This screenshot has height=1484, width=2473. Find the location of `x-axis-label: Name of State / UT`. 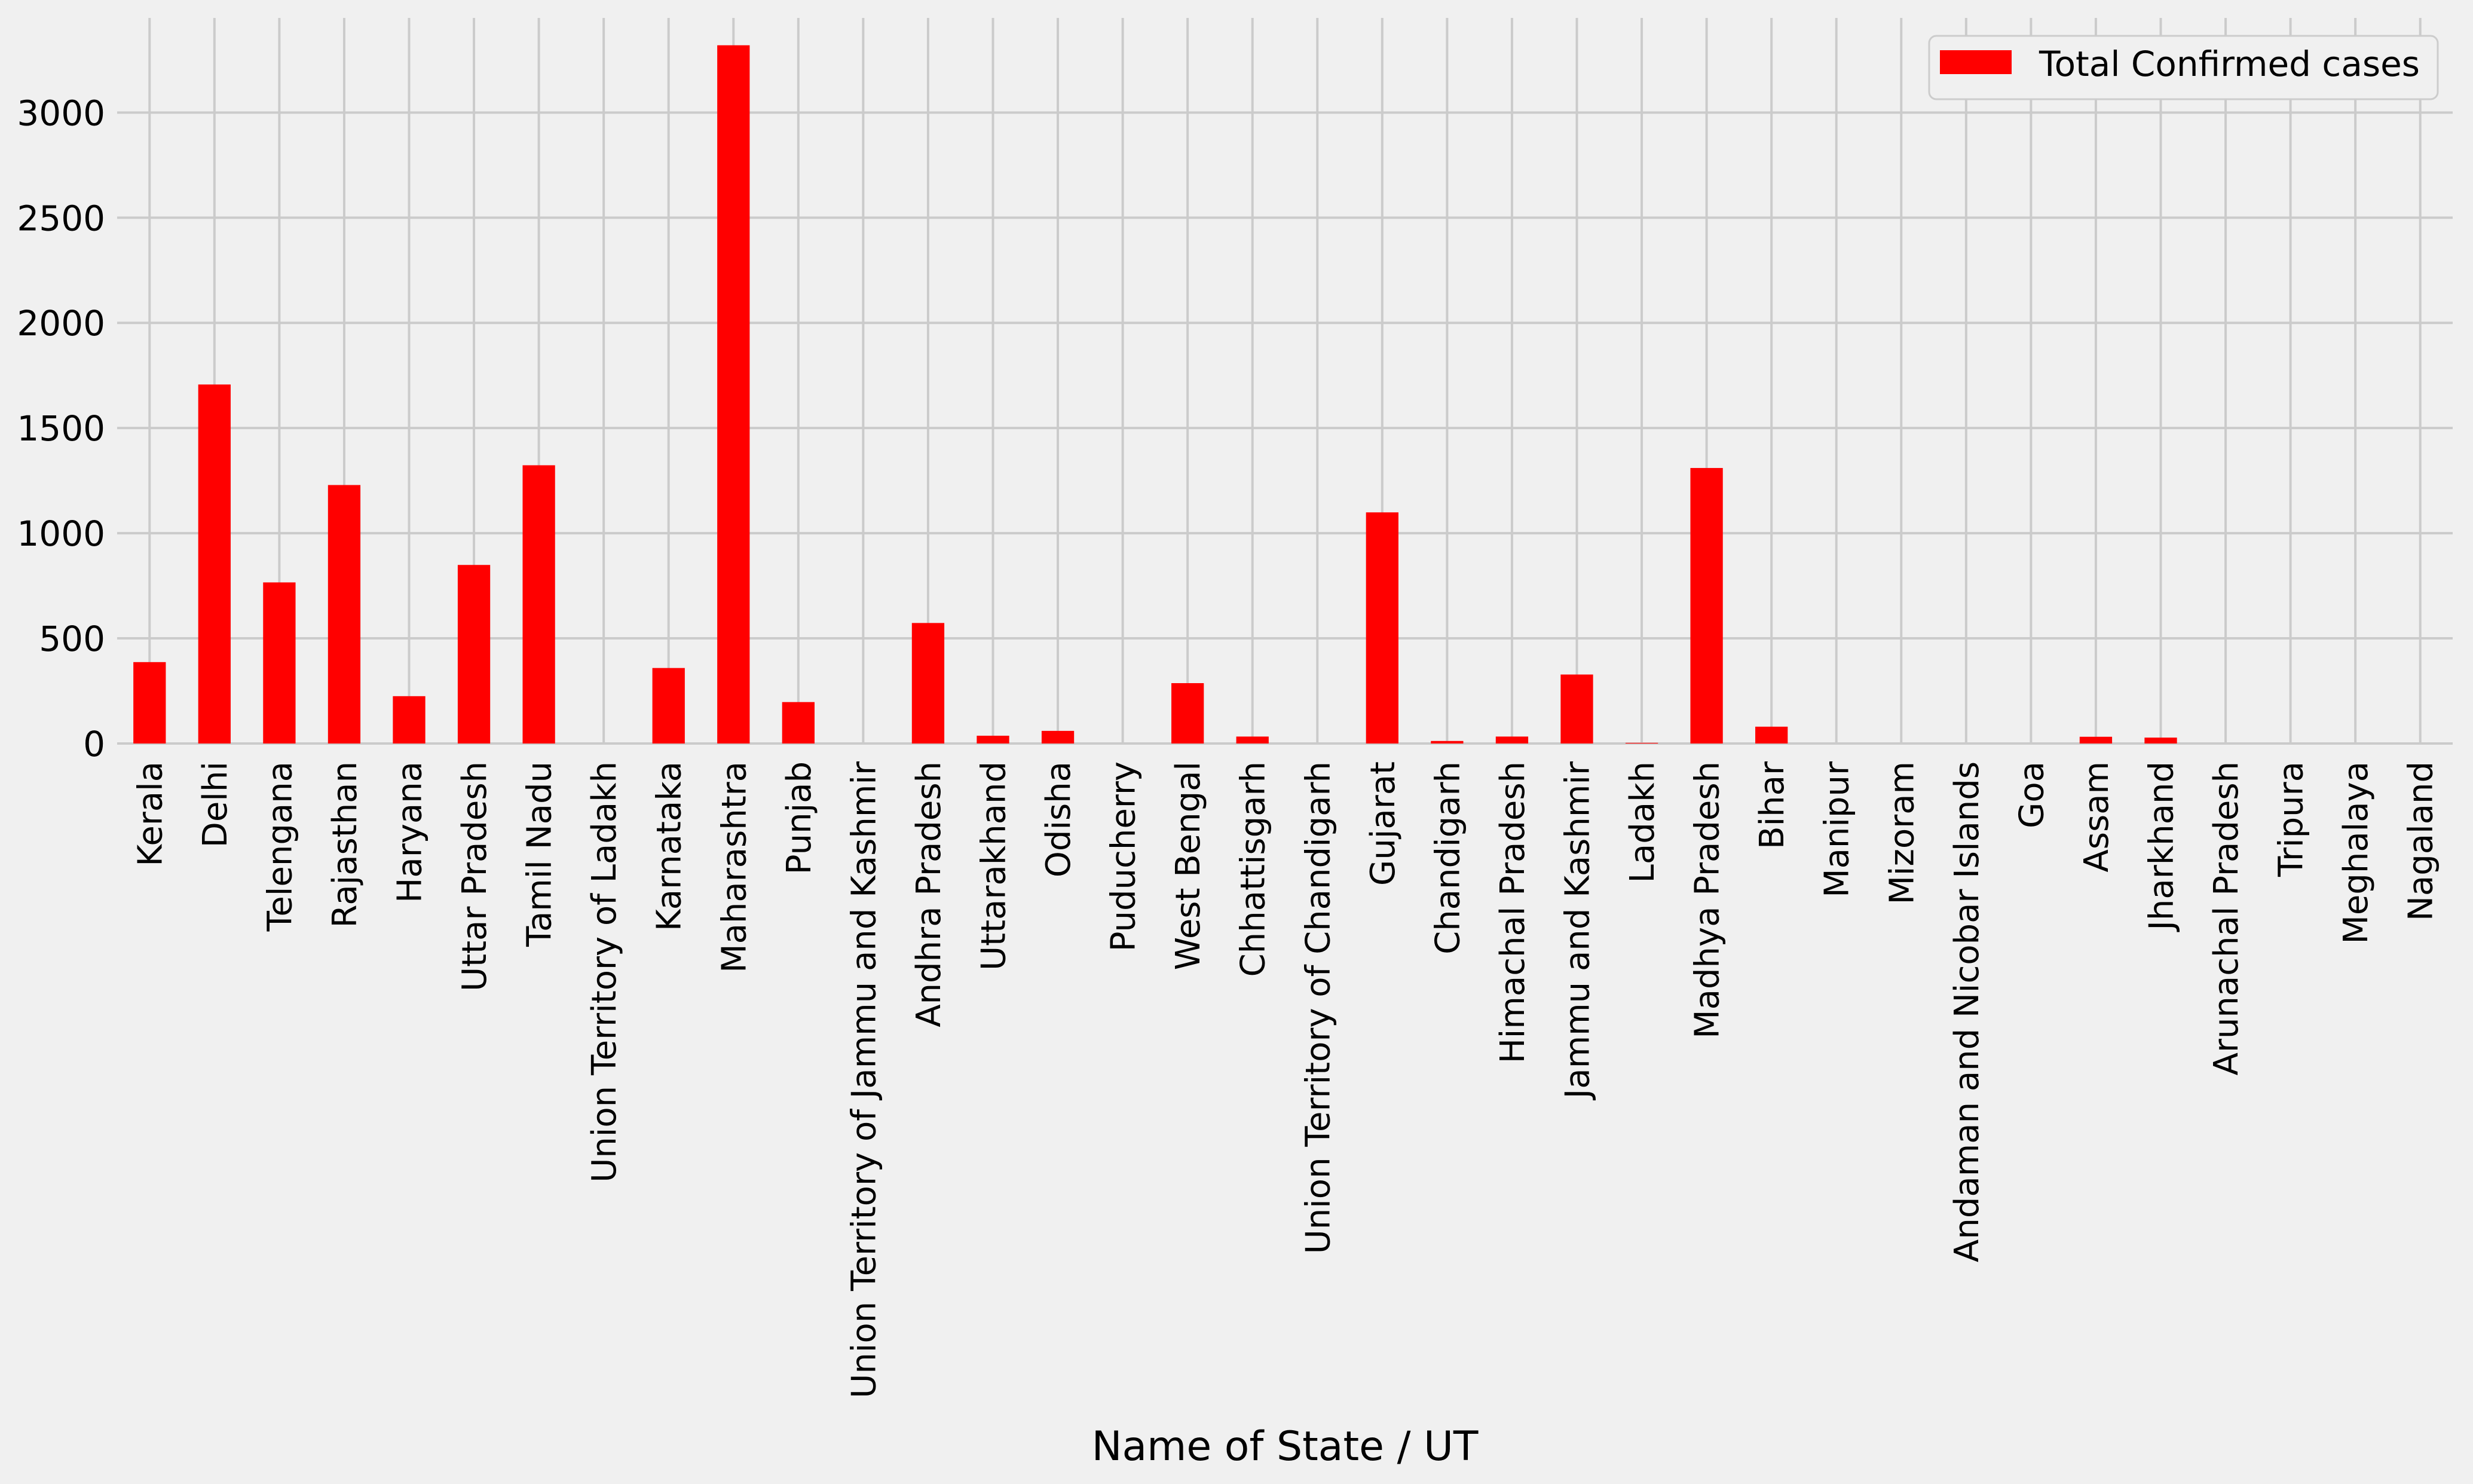

x-axis-label: Name of State / UT is located at coordinates (1285, 1446).